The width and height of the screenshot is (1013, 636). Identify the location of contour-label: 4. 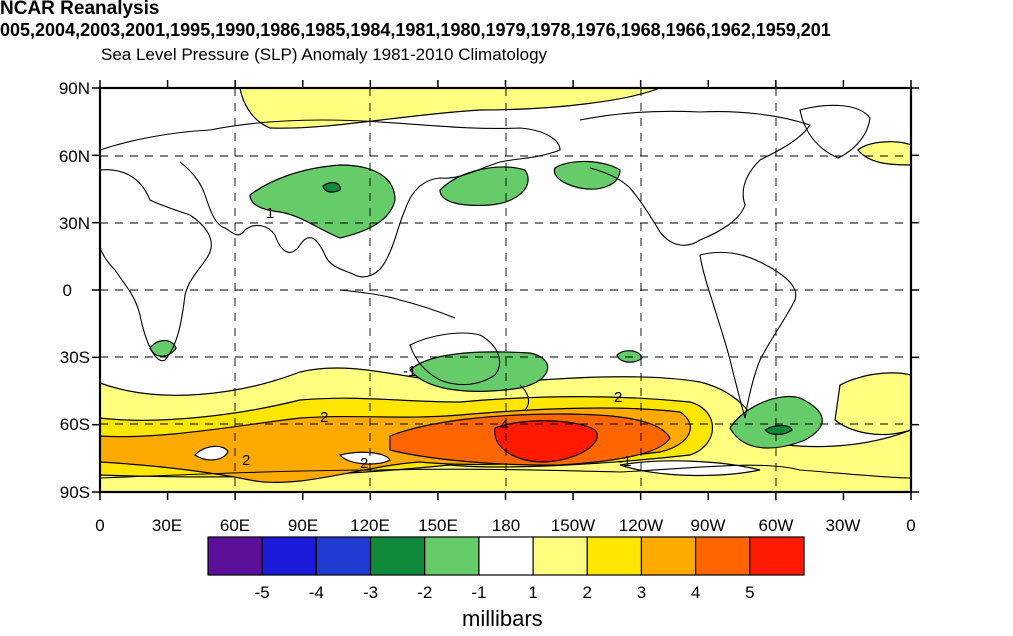
(504, 425).